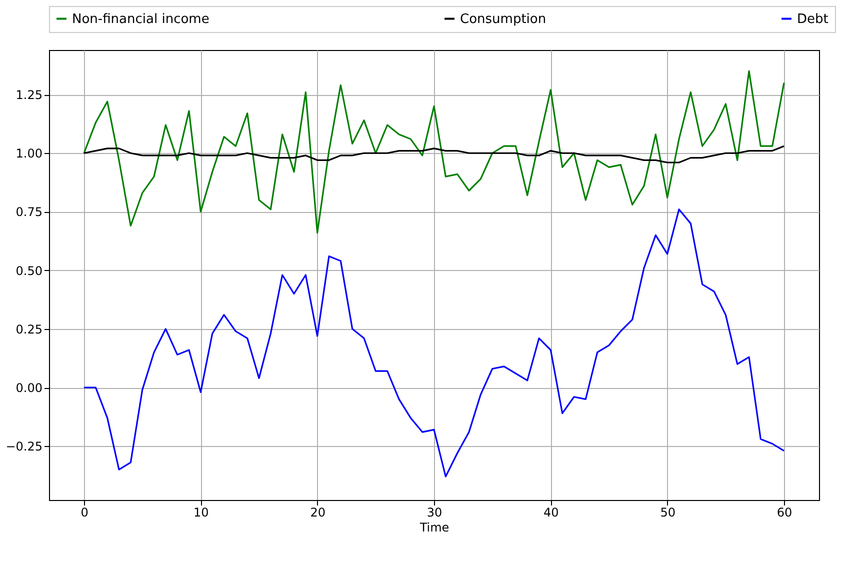  What do you see at coordinates (29, 388) in the screenshot?
I see `y-tick-label: 0.00` at bounding box center [29, 388].